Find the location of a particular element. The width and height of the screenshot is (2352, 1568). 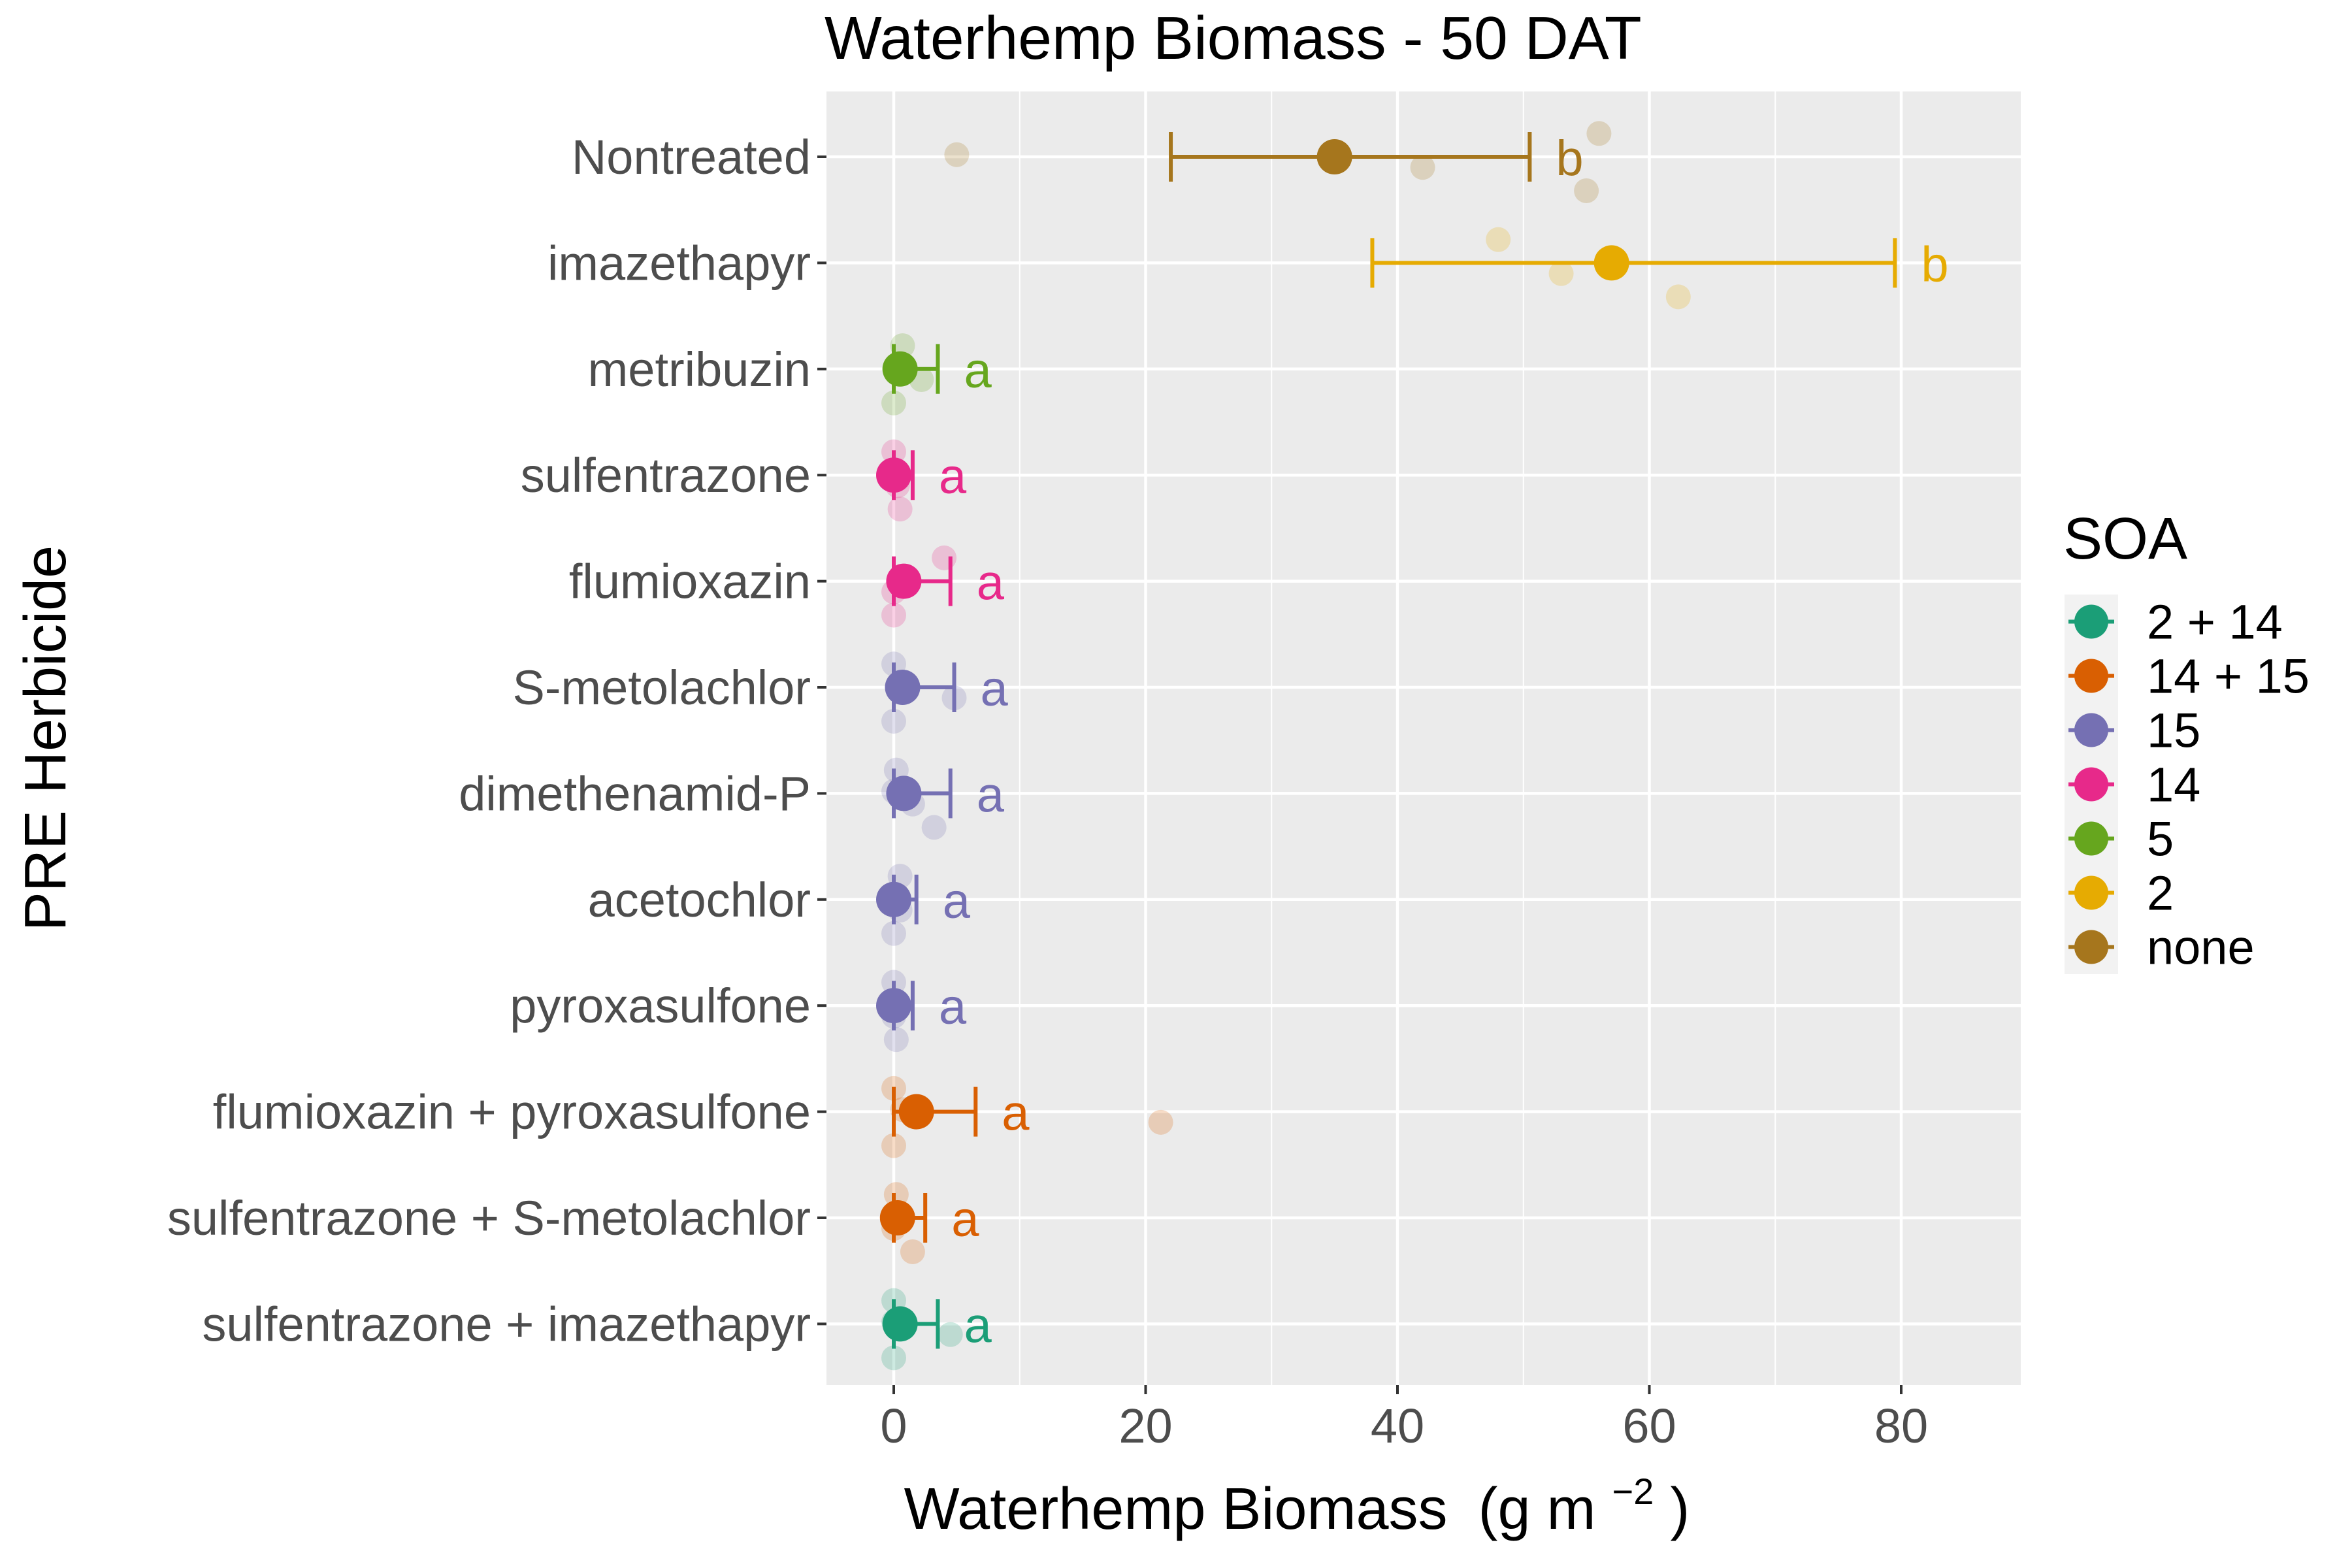

x-axis-title-unit-sup: −2 is located at coordinates (1633, 1491).